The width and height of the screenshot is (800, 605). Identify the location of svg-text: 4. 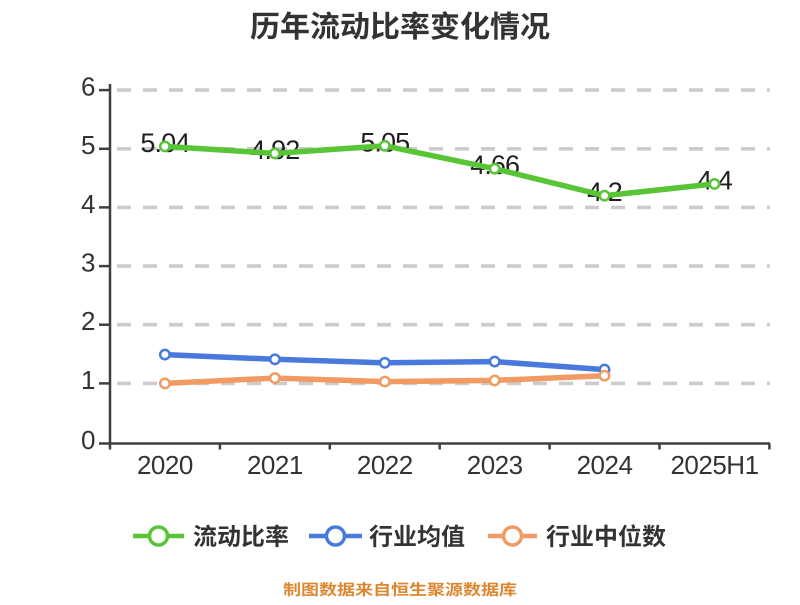
(88, 204).